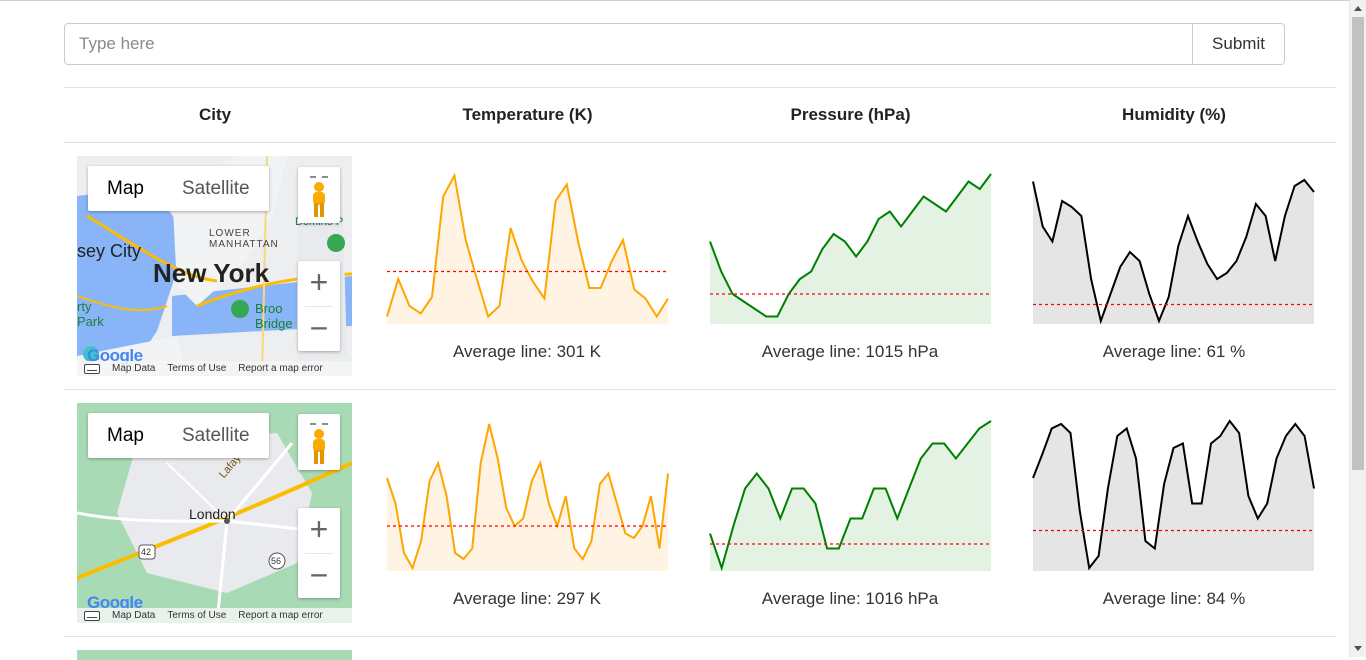 The height and width of the screenshot is (660, 1366). What do you see at coordinates (244, 239) in the screenshot?
I see `map-label-lower-manhattan: LOWER MANHATTAN` at bounding box center [244, 239].